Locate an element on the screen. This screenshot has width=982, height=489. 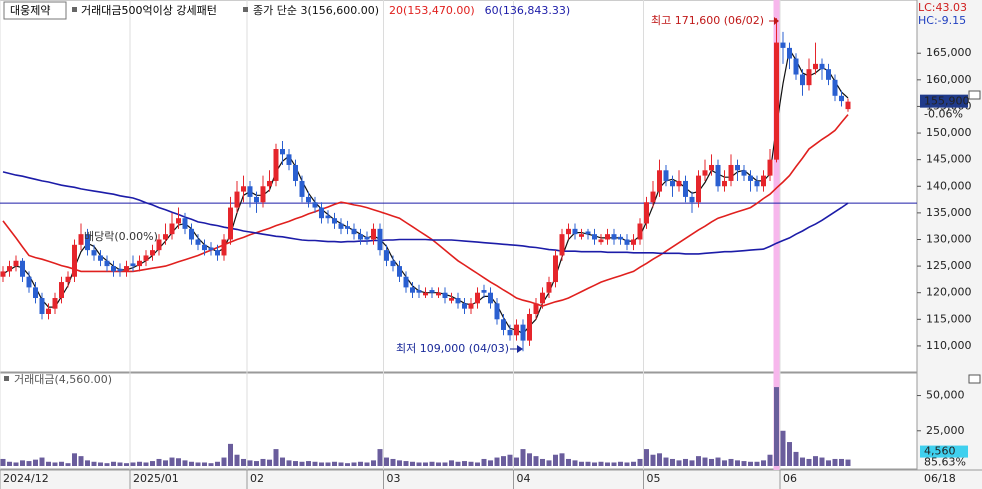
last-date: 06/18 is located at coordinates (940, 478).